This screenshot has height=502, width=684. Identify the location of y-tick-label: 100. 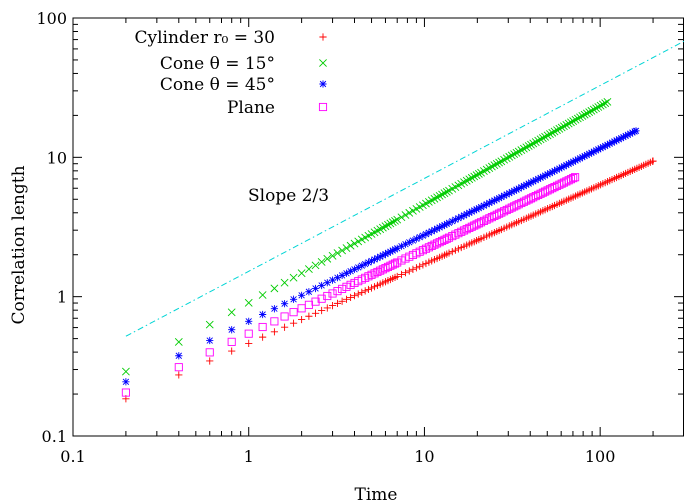
(51, 18).